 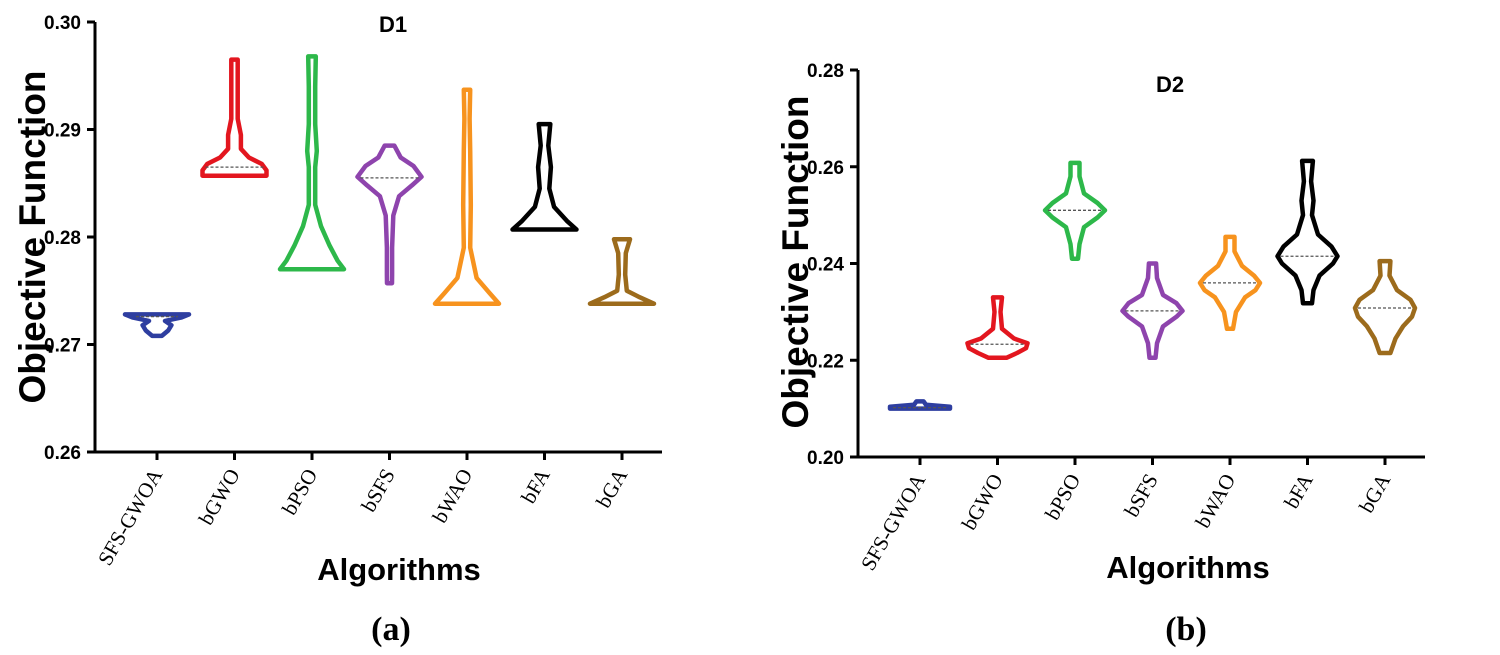 I want to click on y-tick-label: 0.30, so click(x=62, y=23).